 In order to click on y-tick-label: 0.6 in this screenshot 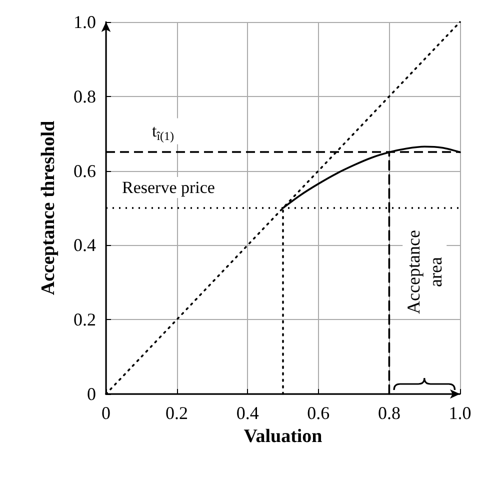, I will do `click(85, 170)`.